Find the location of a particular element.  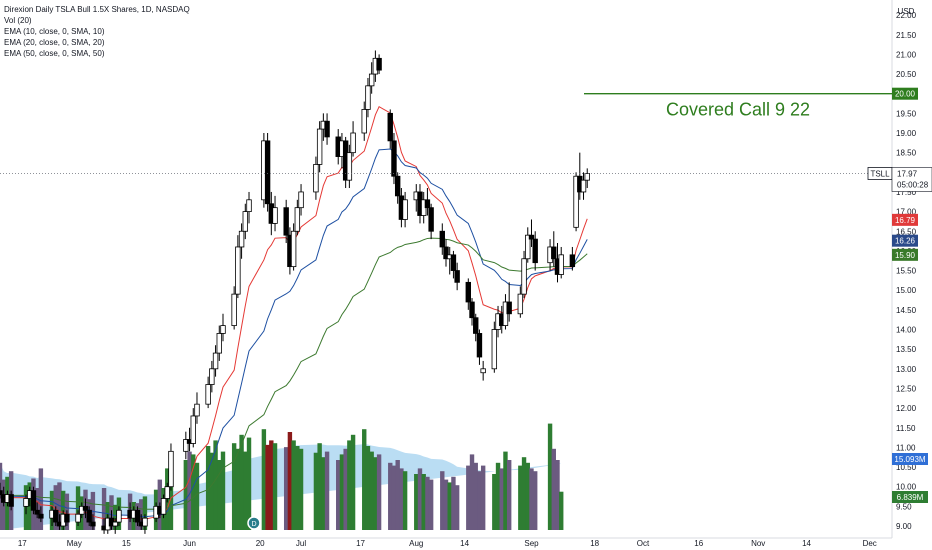

covered-call-label: Covered Call 9 22 is located at coordinates (738, 110).